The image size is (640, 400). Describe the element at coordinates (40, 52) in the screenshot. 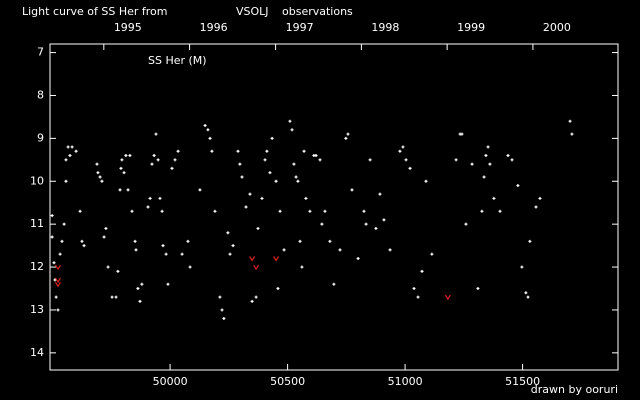

I see `y-tick-label: 7` at that location.